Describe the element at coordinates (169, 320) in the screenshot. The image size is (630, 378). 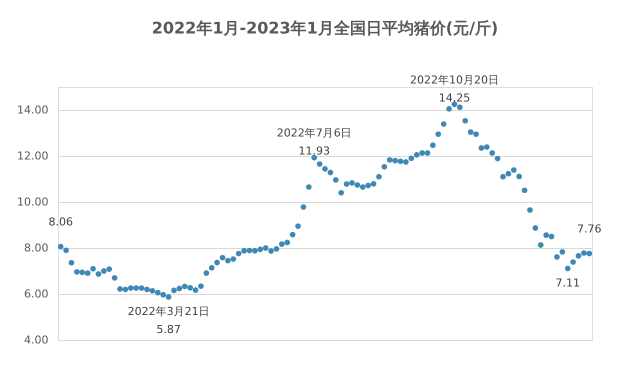
I see `annotation: 2022年3月21日 5.87` at that location.